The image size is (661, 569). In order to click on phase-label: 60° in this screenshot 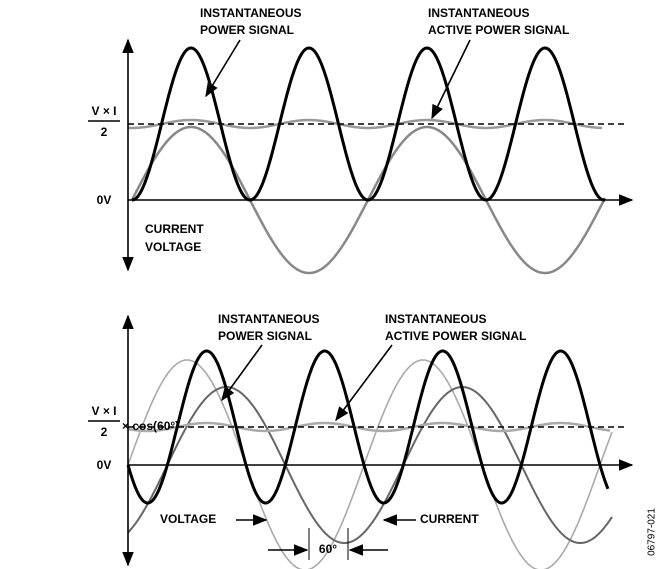, I will do `click(328, 549)`.